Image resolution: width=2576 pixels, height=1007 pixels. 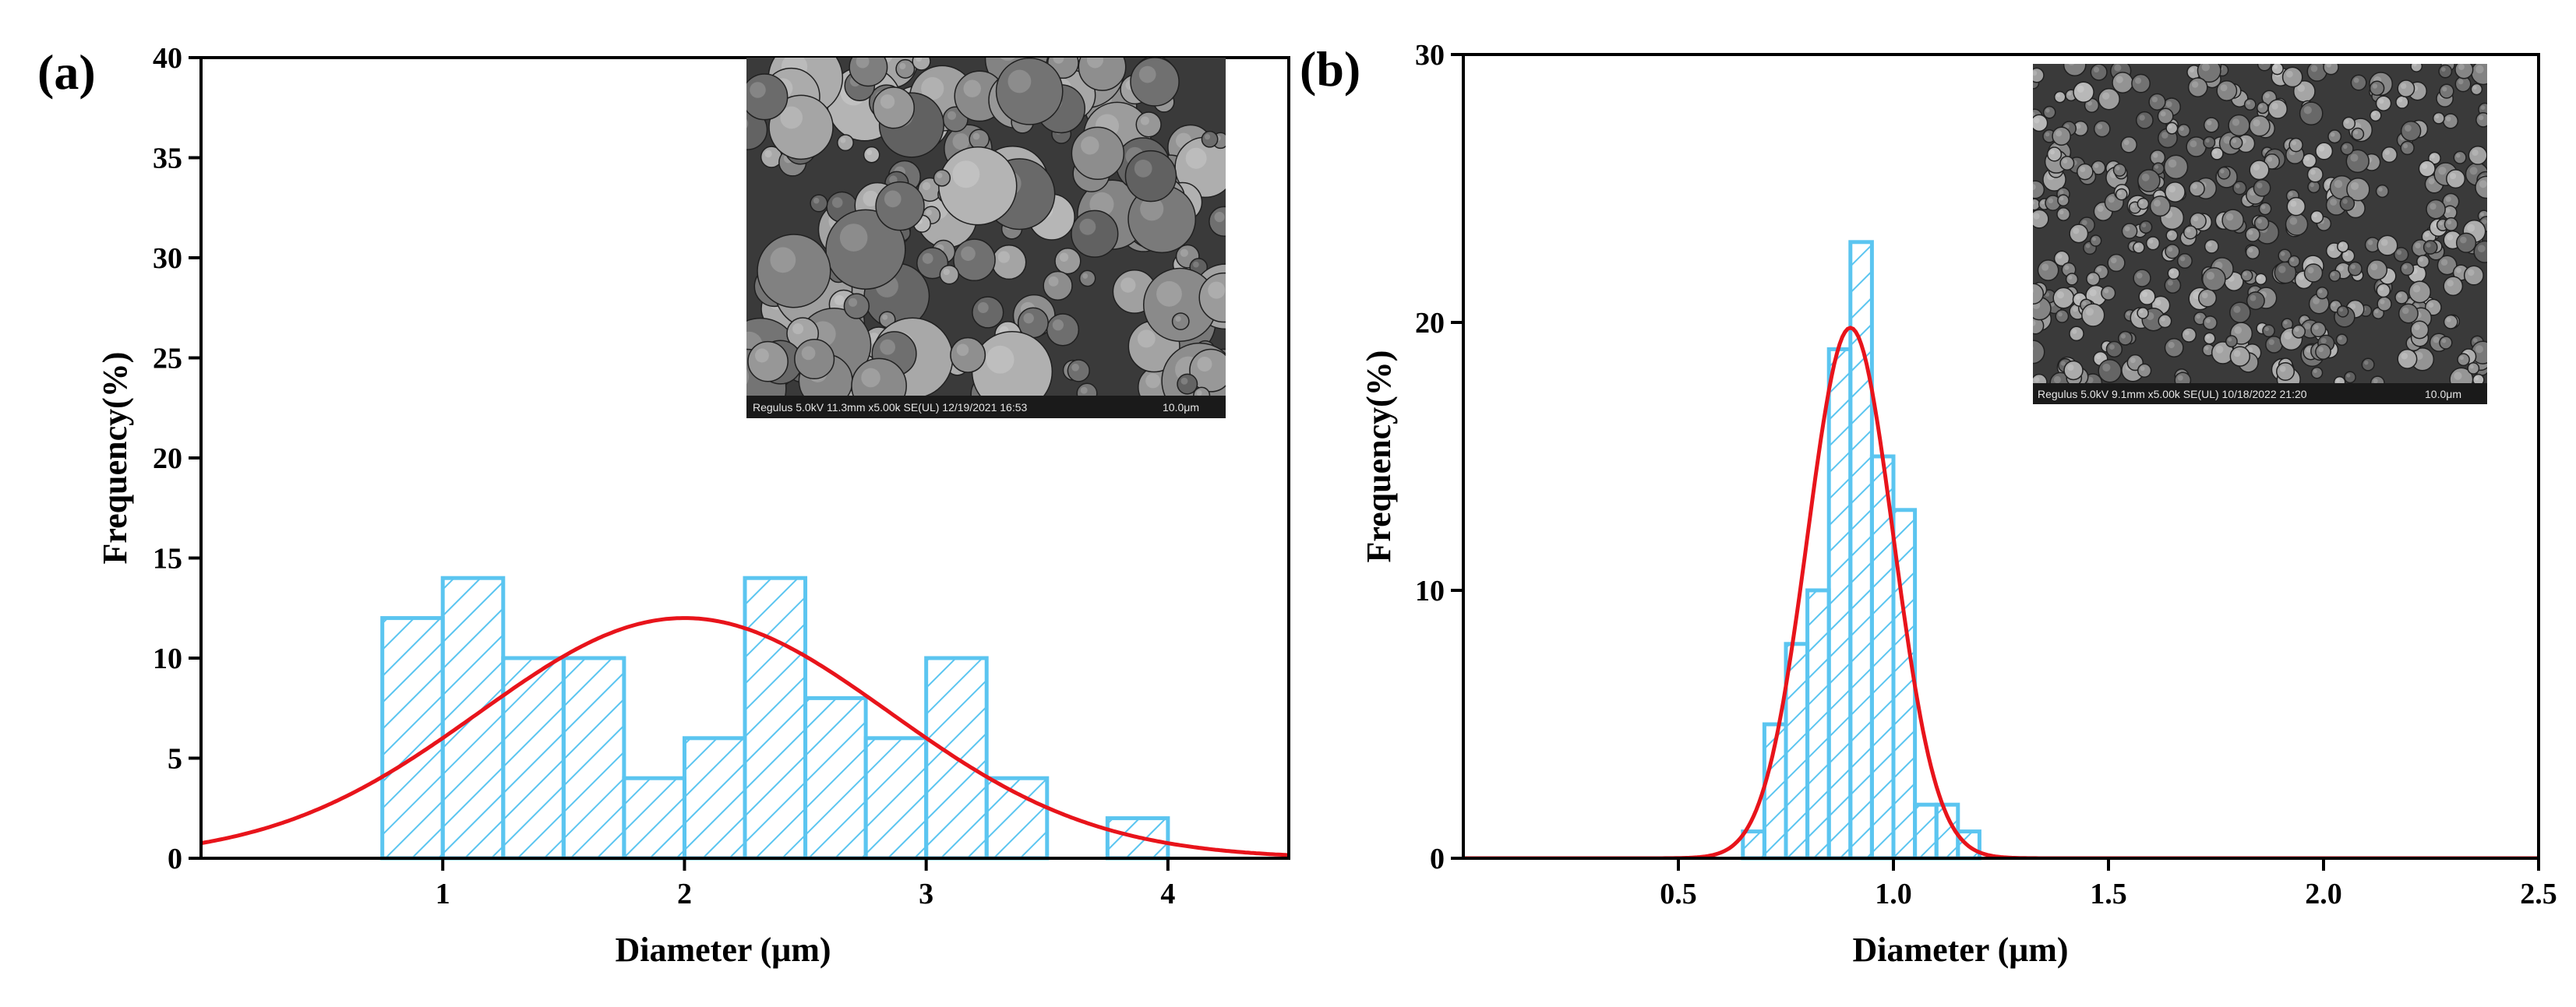 I want to click on chart-a-y-tick-label: 10, so click(x=167, y=659).